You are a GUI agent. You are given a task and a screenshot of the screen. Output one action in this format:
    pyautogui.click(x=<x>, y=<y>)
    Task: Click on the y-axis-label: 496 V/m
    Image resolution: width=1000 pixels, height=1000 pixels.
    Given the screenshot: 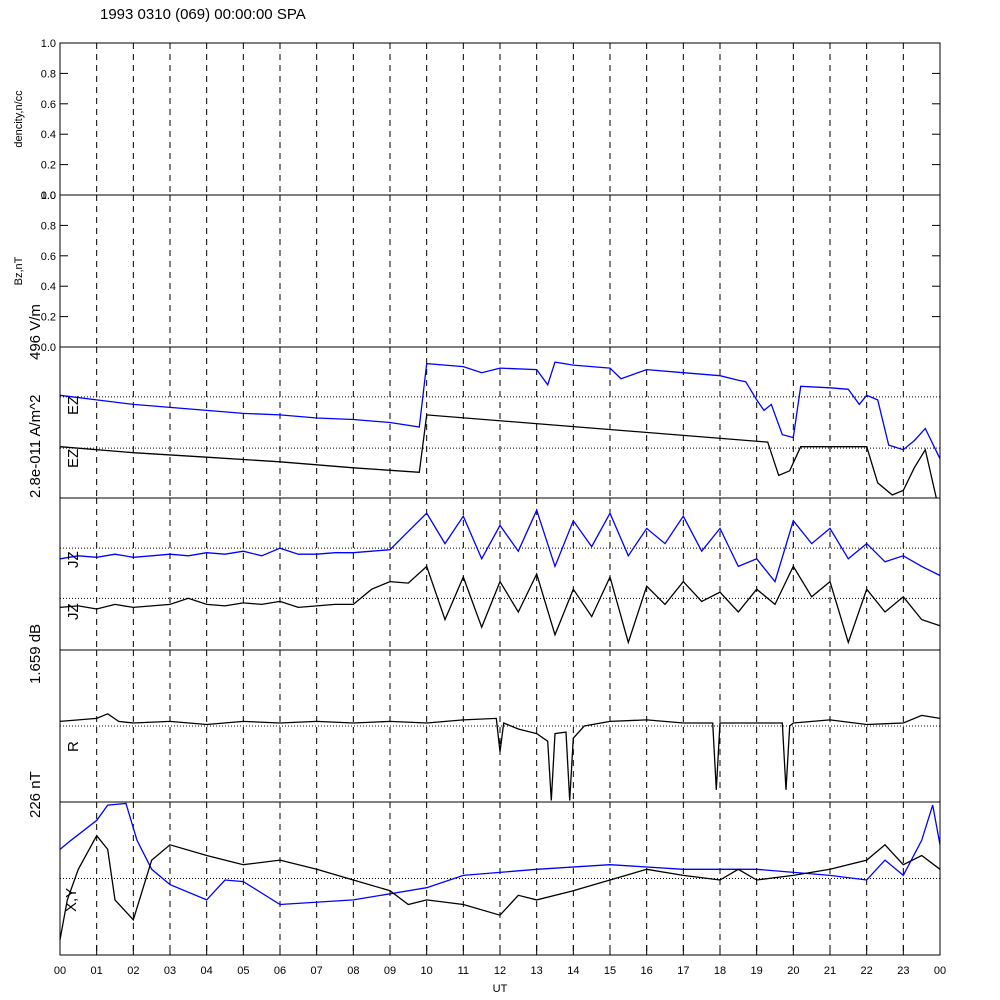 What is the action you would take?
    pyautogui.click(x=35, y=332)
    